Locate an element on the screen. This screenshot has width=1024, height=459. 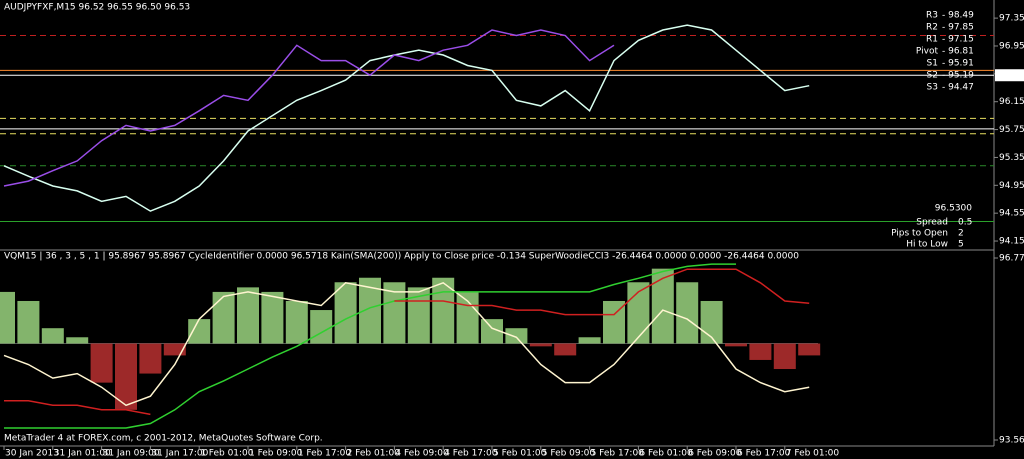
x-tick-label: 5 Feb 01:00 is located at coordinates (520, 454).